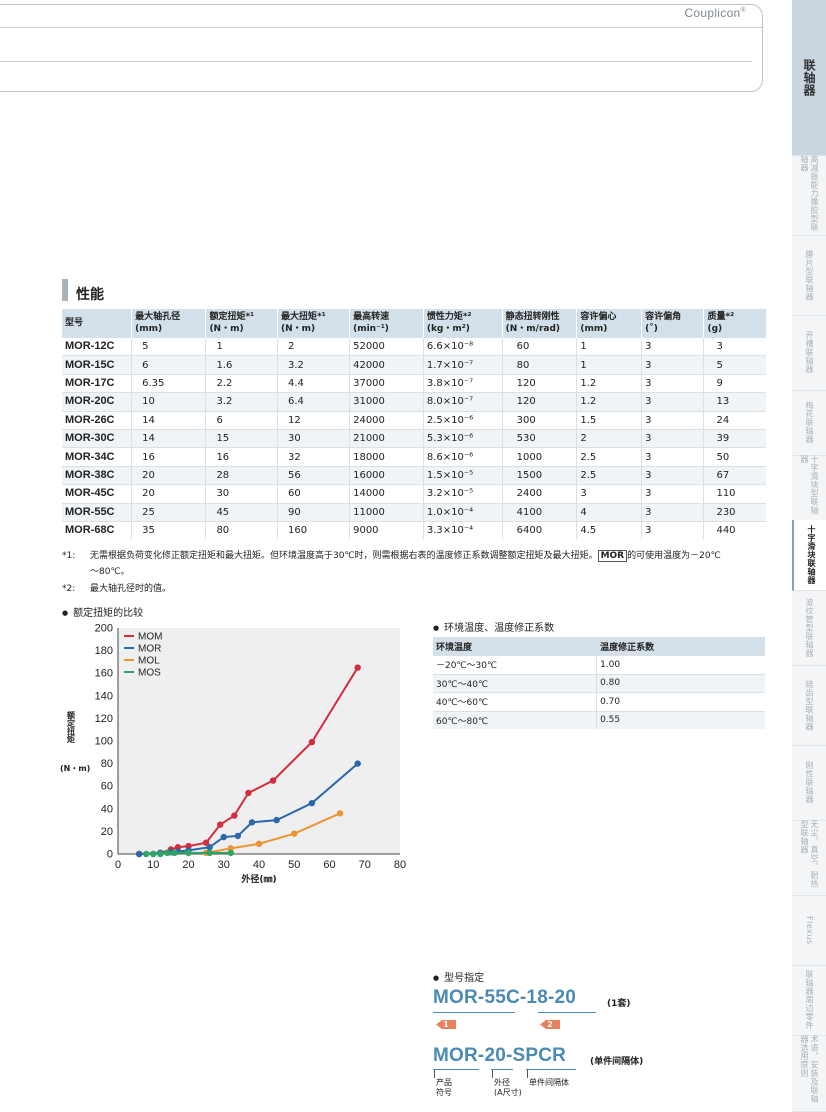 The height and width of the screenshot is (1112, 826). What do you see at coordinates (462, 402) in the screenshot?
I see `value-cell: 8.0×10⁻⁷` at bounding box center [462, 402].